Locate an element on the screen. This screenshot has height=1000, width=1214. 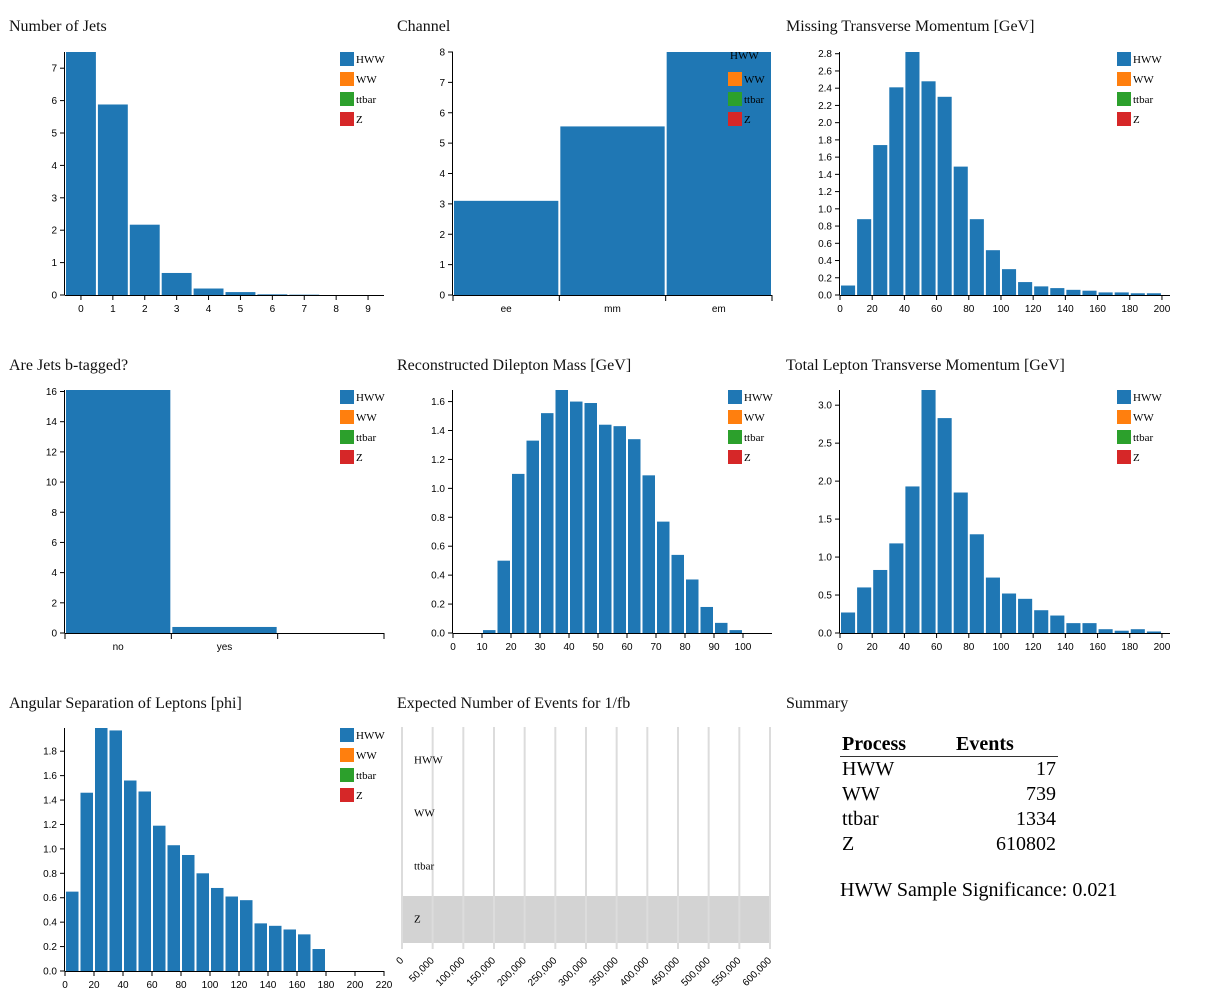
y-tick-label: 1.2 is located at coordinates (50, 825).